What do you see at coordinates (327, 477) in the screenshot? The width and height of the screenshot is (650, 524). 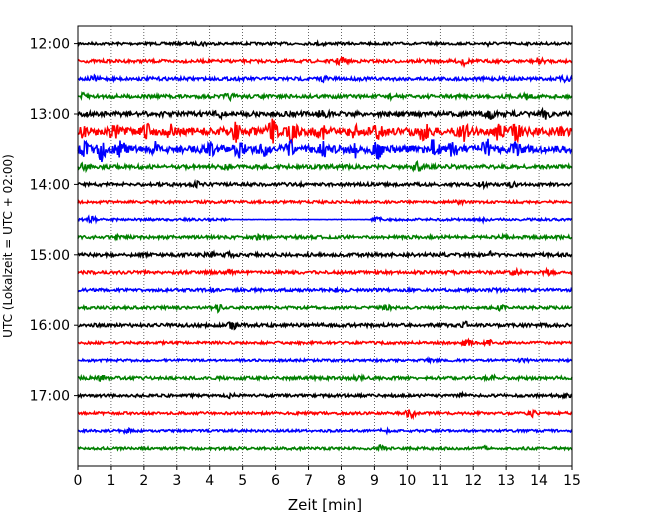 I see `x-axis: 0 1 2 3 4 5 6 7 8 9 10 11 12 13 14 15` at bounding box center [327, 477].